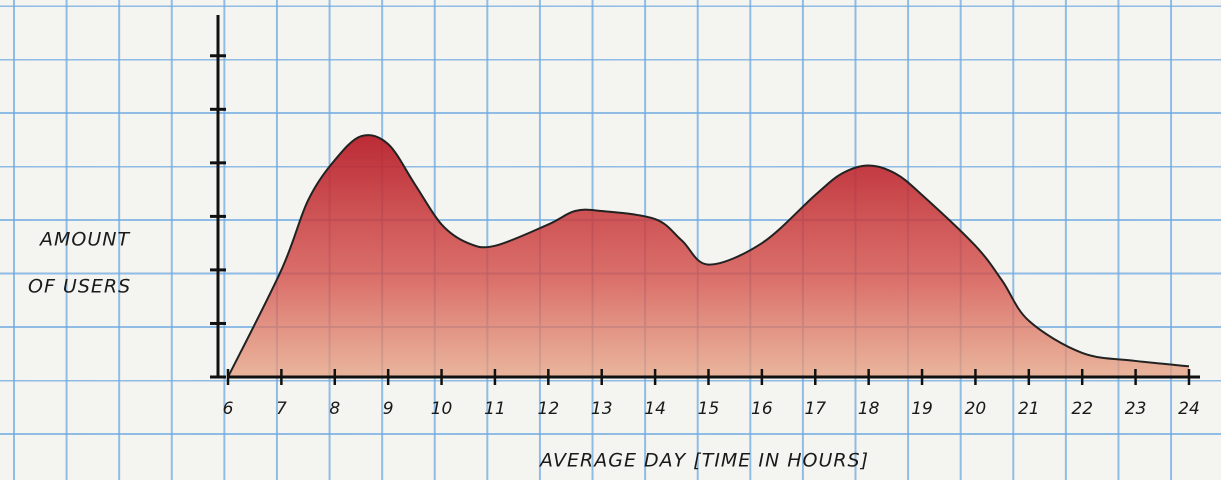 This screenshot has height=480, width=1221. What do you see at coordinates (1029, 409) in the screenshot?
I see `x-tick-label: 21` at bounding box center [1029, 409].